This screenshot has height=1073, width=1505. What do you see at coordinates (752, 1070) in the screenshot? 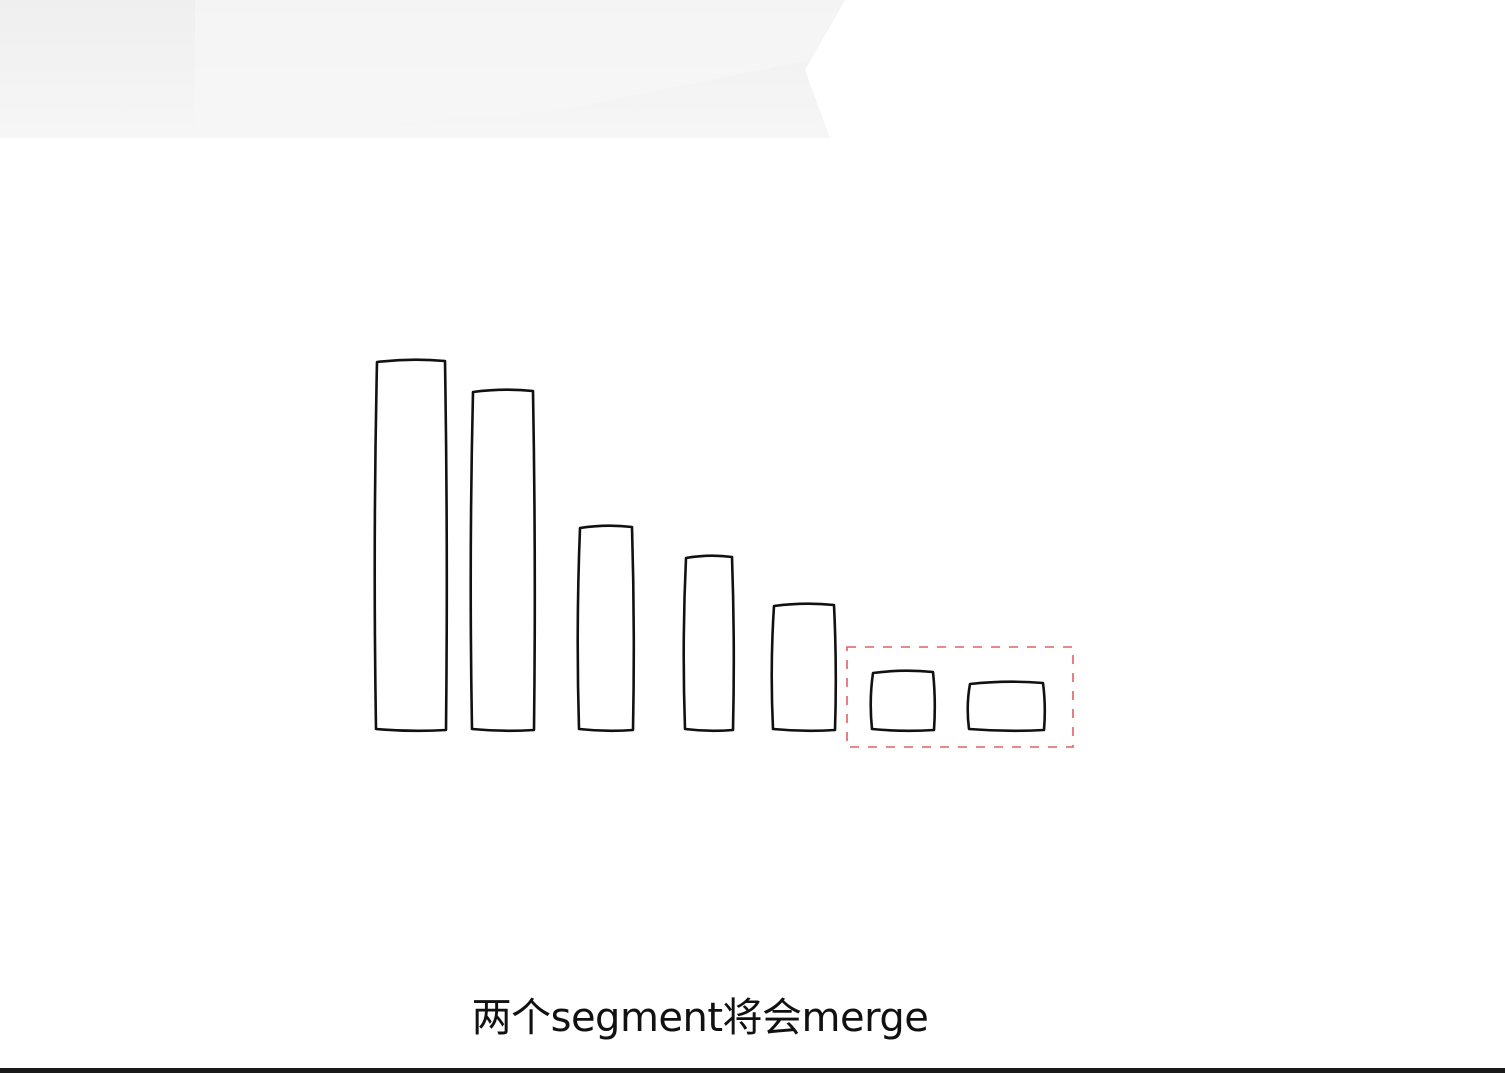
I see `bottom-divider` at bounding box center [752, 1070].